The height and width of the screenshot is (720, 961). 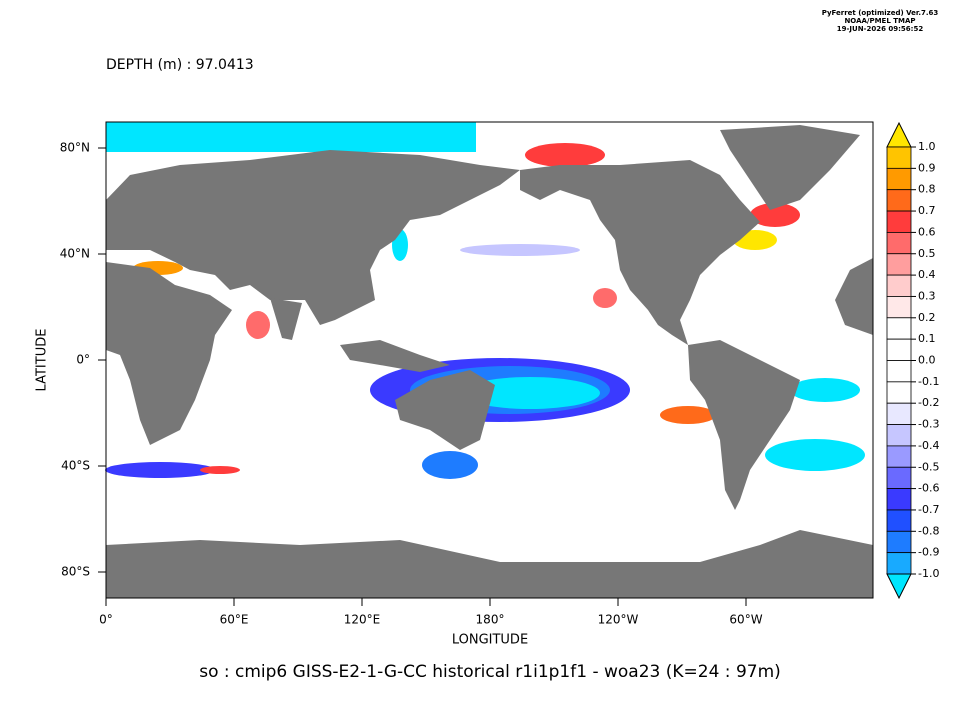 What do you see at coordinates (180, 65) in the screenshot?
I see `subtitle: DEPTH (m) : 97.0413` at bounding box center [180, 65].